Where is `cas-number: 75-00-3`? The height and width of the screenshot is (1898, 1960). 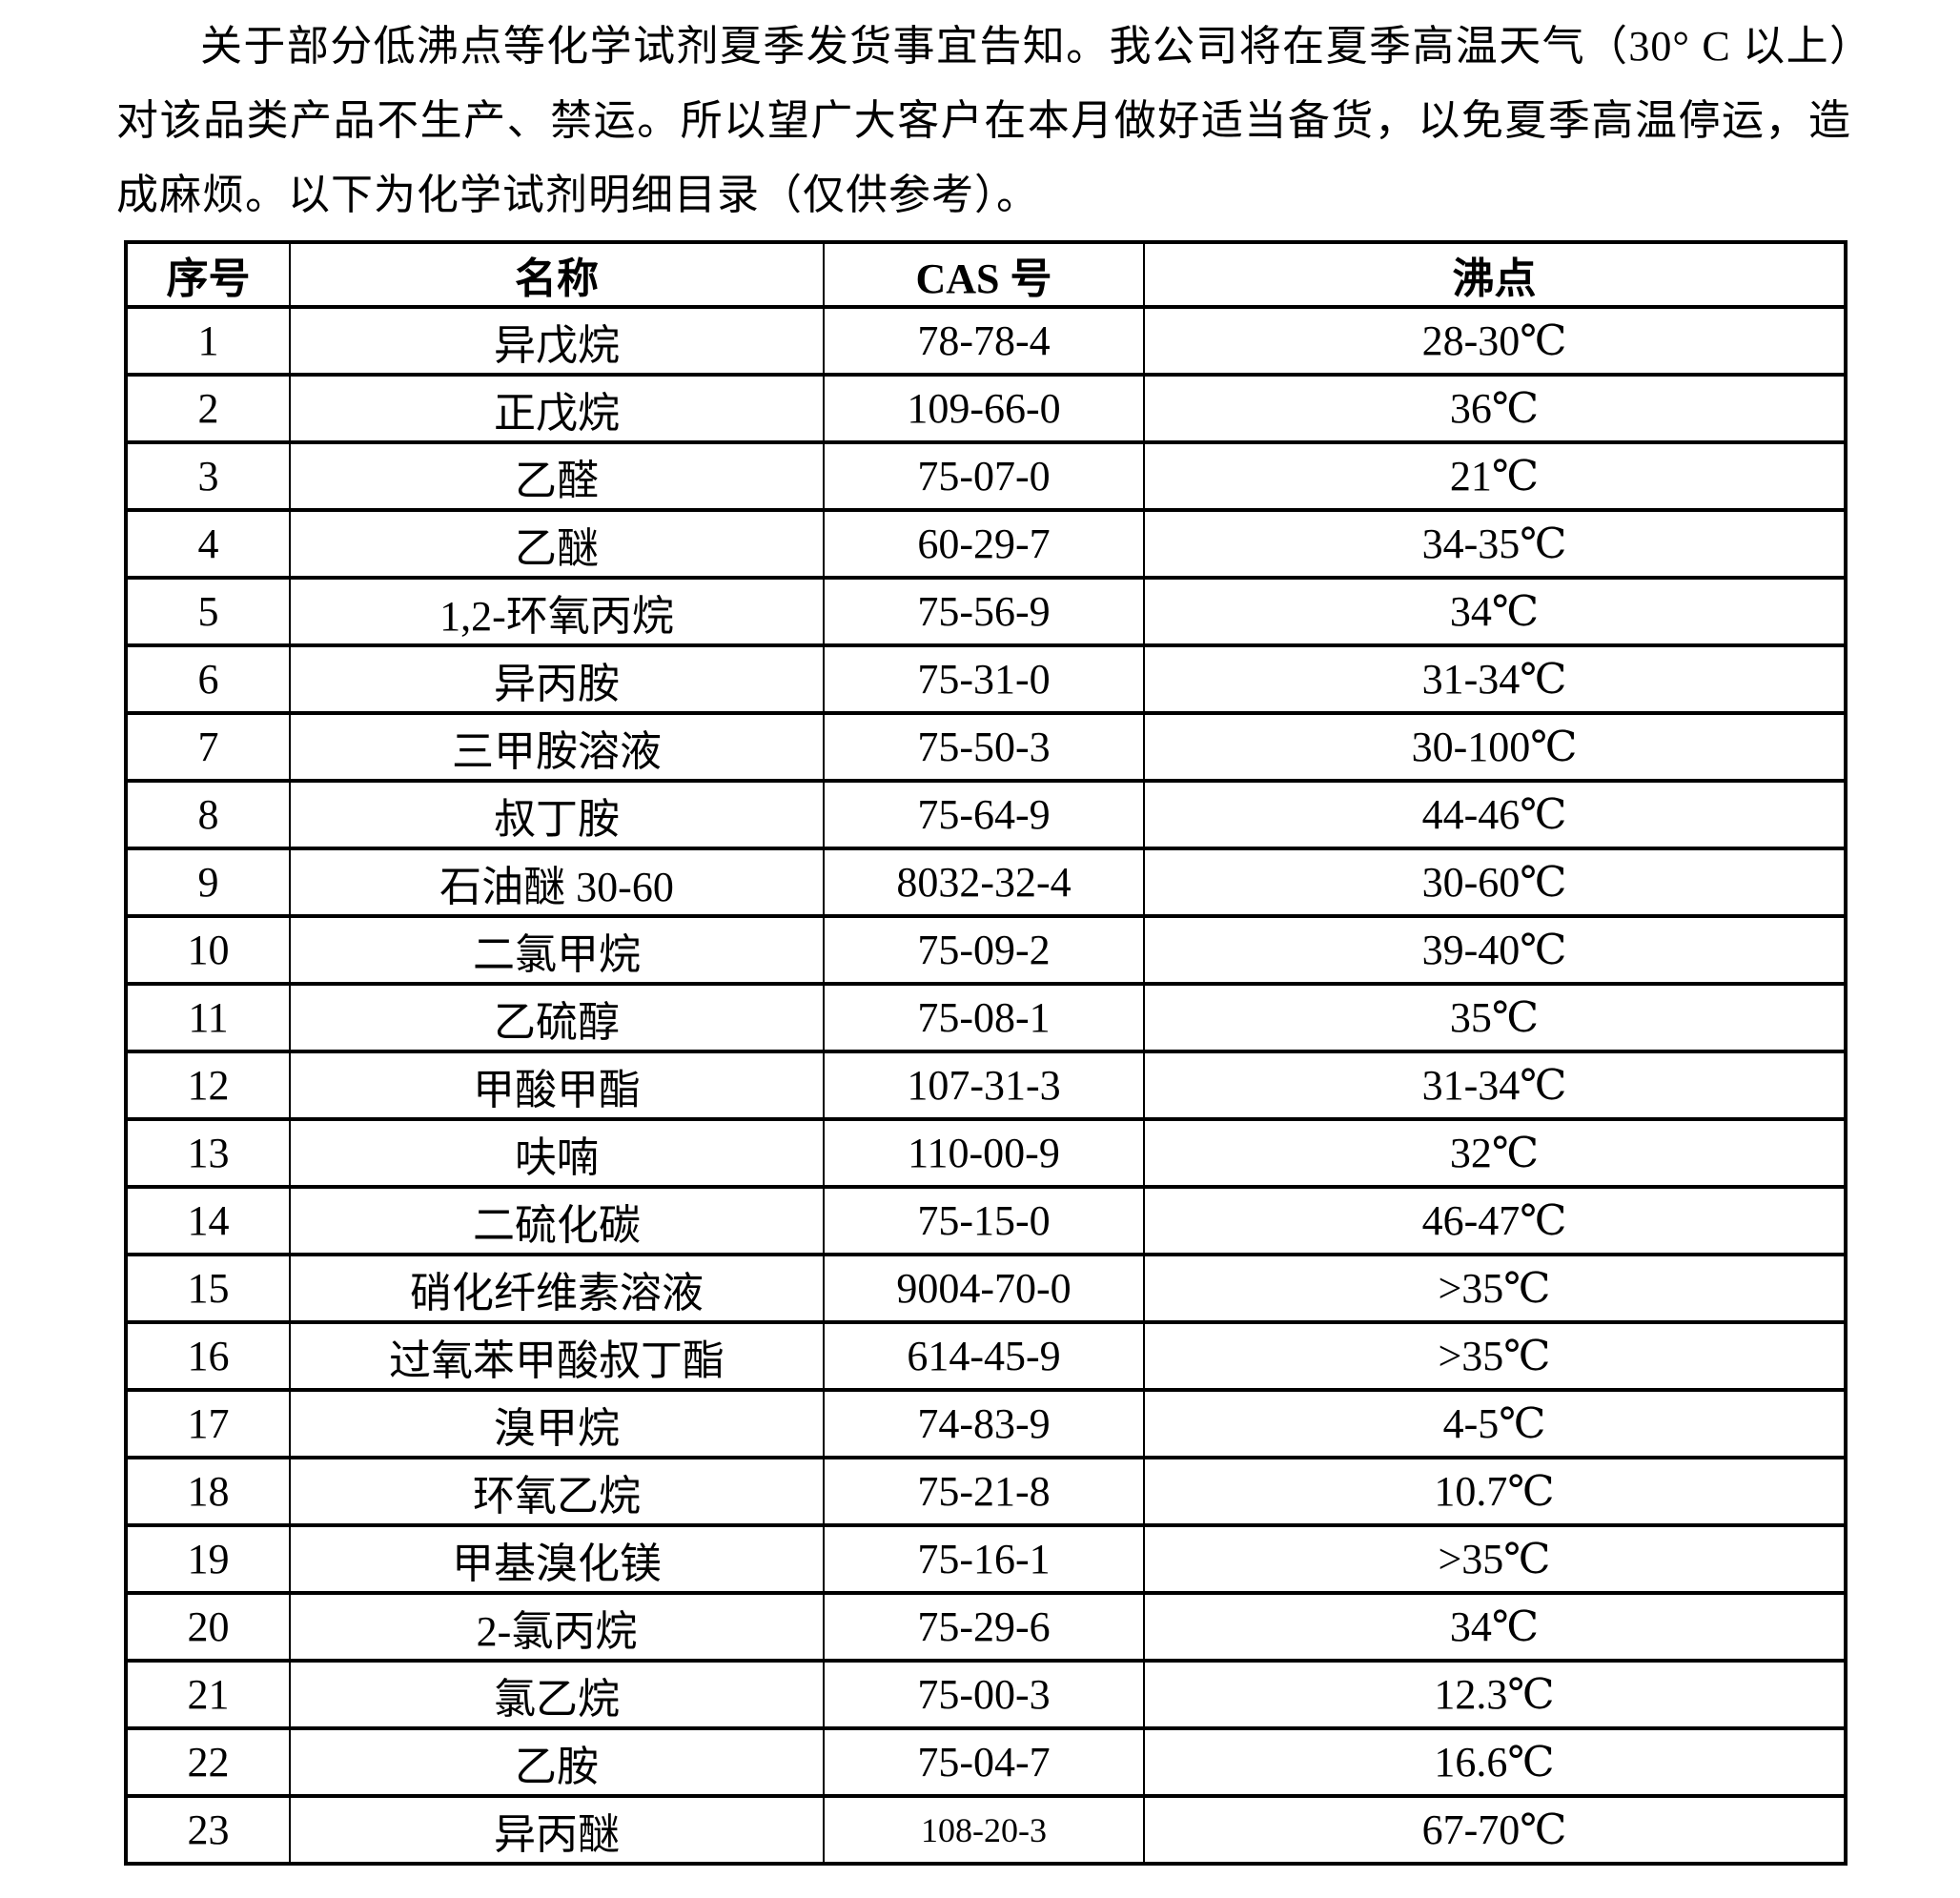 cas-number: 75-00-3 is located at coordinates (984, 1694).